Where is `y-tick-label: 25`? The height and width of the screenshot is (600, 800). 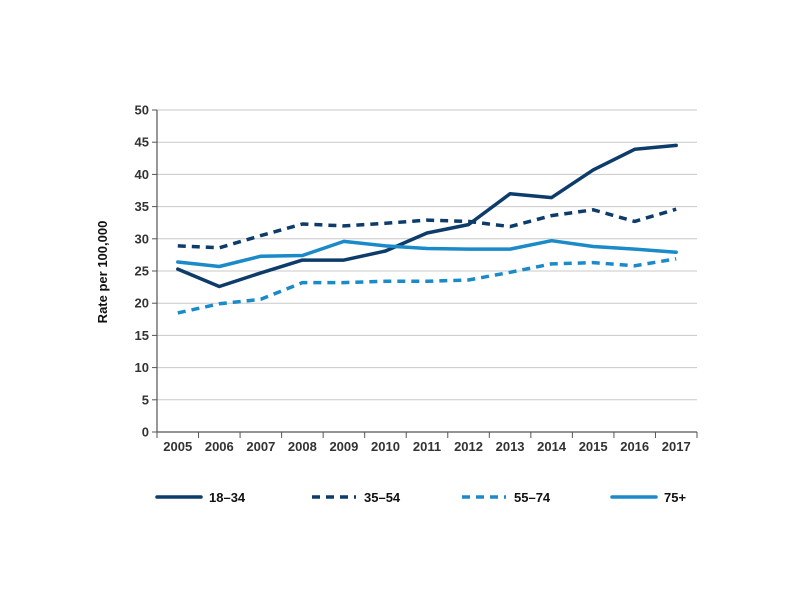
y-tick-label: 25 is located at coordinates (142, 271).